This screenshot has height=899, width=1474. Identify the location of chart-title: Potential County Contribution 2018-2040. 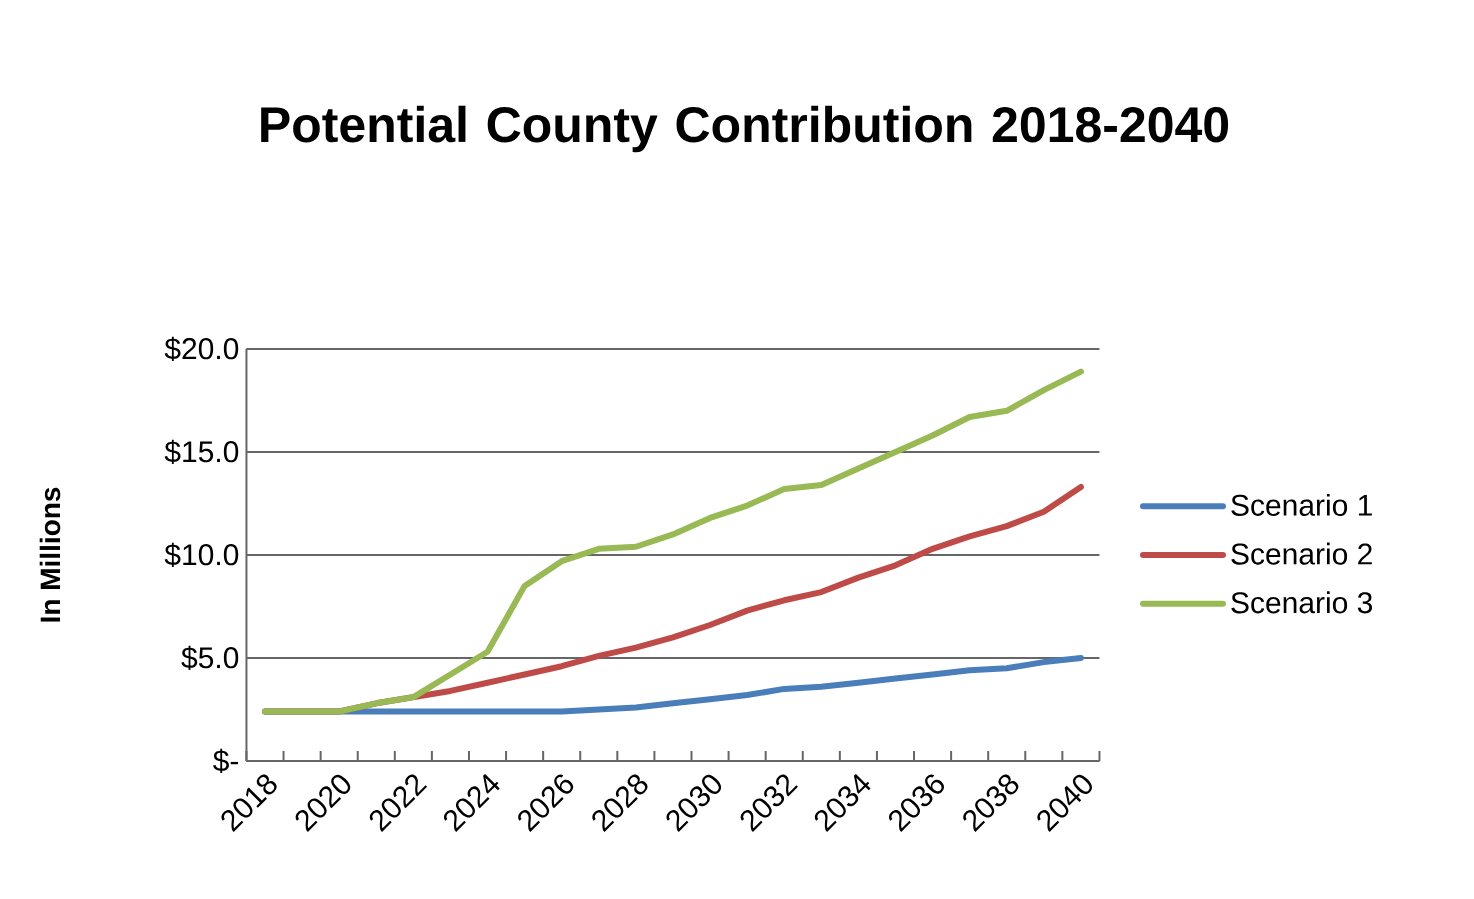
(745, 129).